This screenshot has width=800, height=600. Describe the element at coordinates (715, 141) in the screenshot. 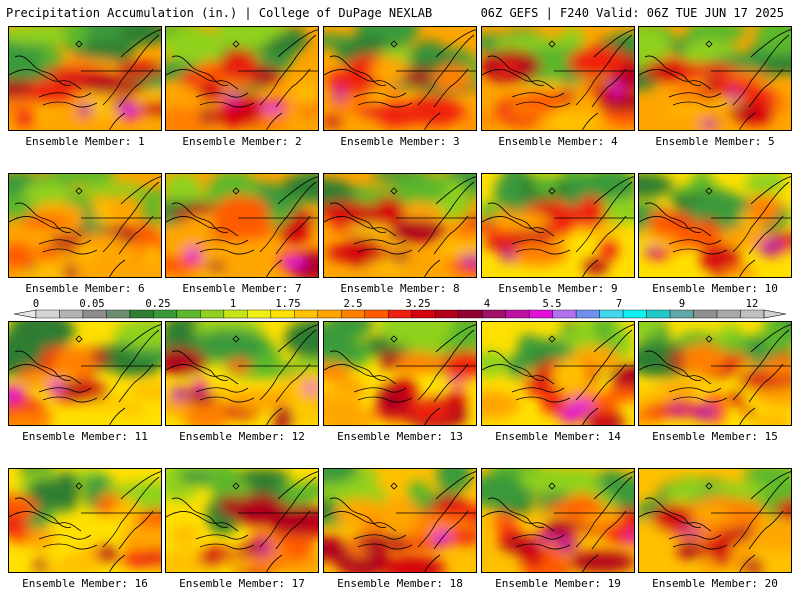

I see `ensemble-member-label: Ensemble Member: 5` at that location.